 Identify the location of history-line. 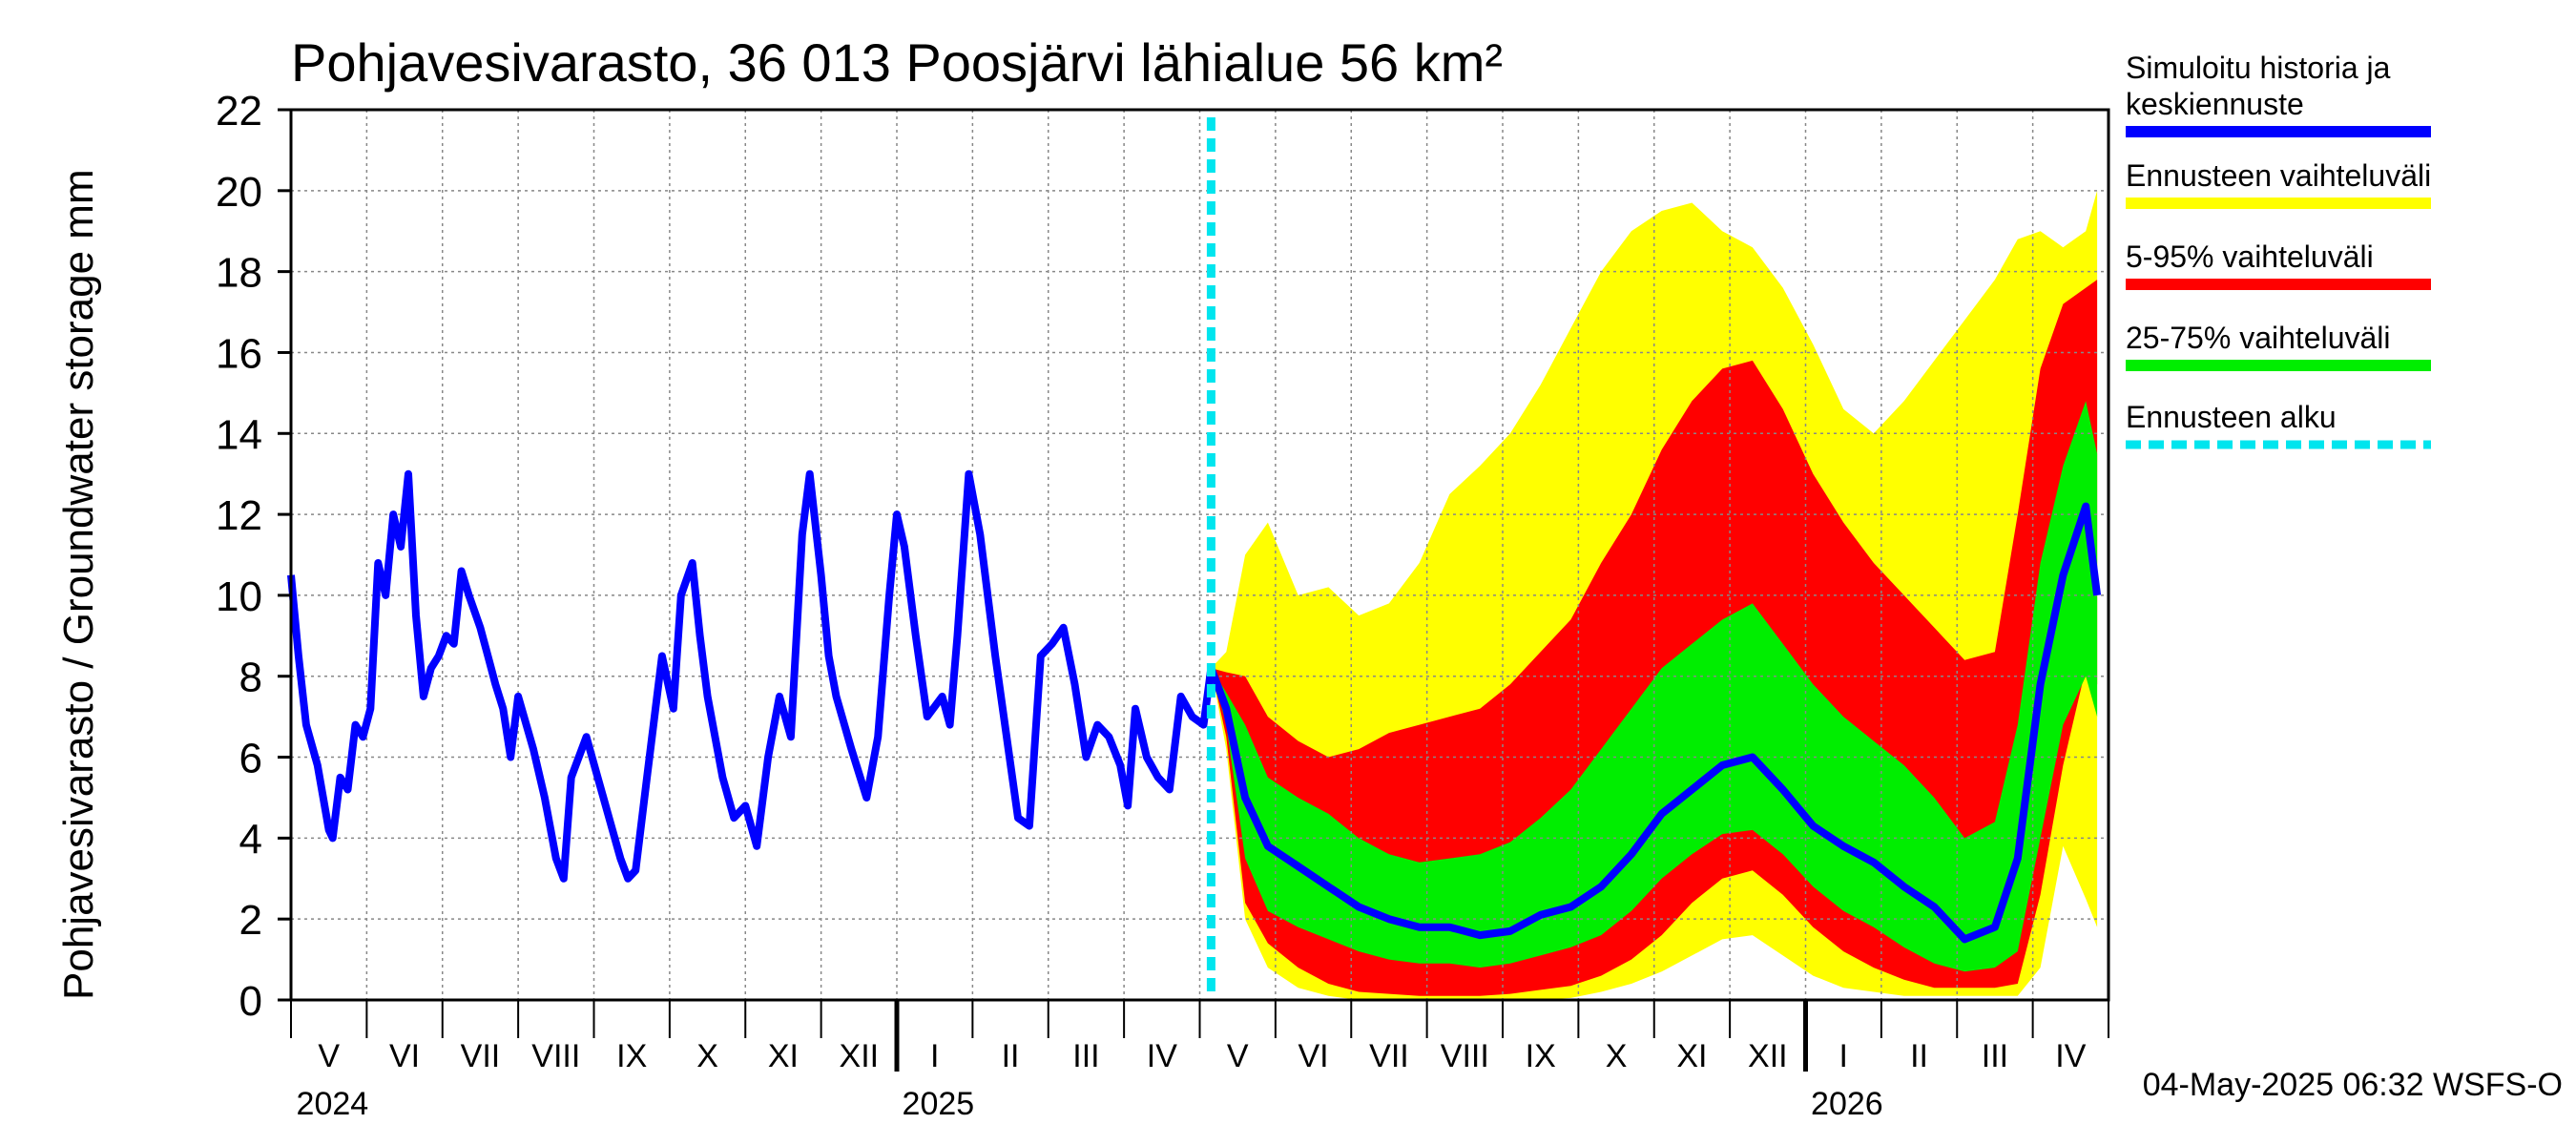
(751, 676).